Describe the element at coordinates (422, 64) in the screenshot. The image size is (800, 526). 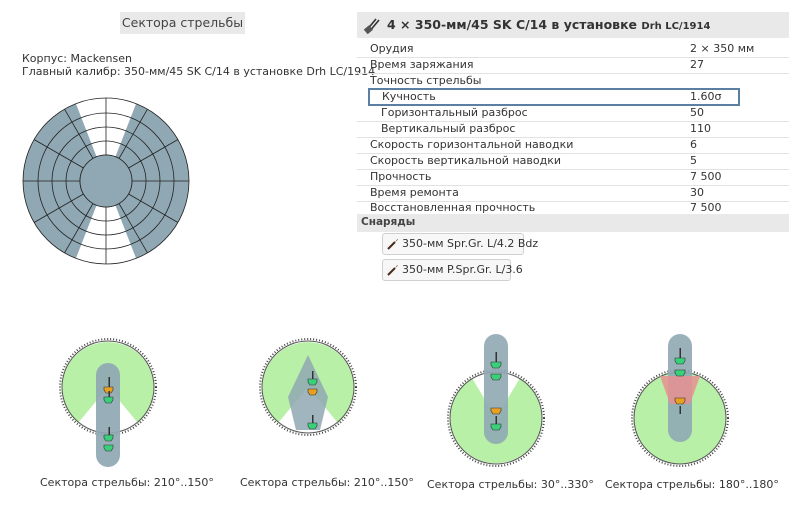
I see `stat-label: Время заряжания` at that location.